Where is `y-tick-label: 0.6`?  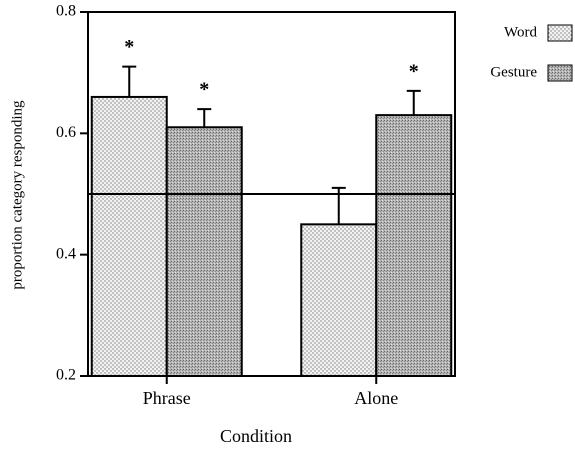 y-tick-label: 0.6 is located at coordinates (66, 132).